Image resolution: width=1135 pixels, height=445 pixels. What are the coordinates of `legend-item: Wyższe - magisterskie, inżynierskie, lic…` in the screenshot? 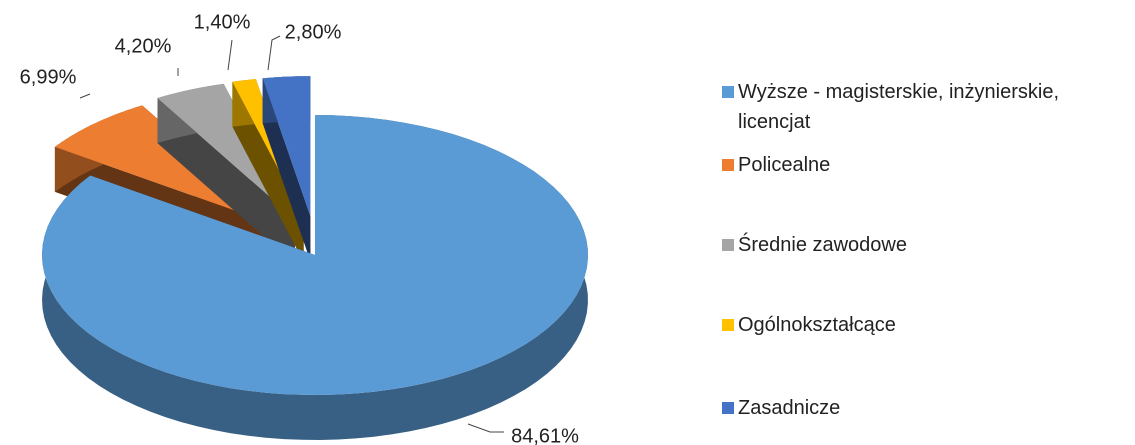 It's located at (927, 107).